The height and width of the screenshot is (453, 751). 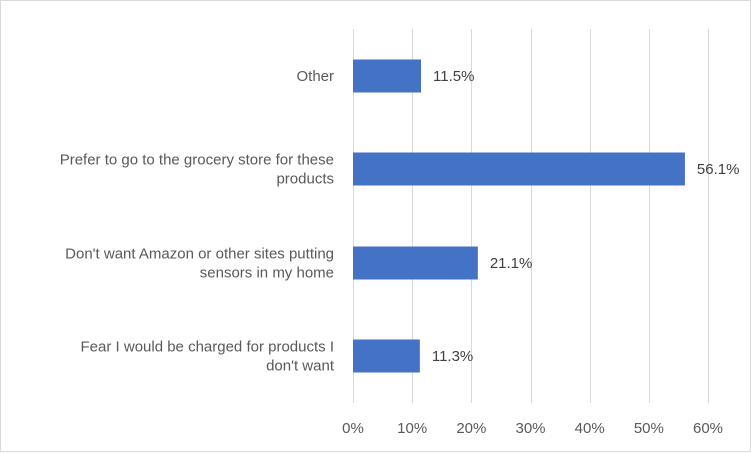 What do you see at coordinates (453, 76) in the screenshot?
I see `data-label: 11.5%` at bounding box center [453, 76].